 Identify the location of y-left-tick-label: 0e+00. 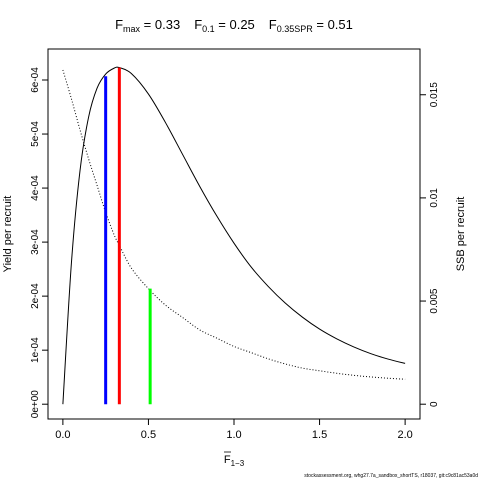
(35, 404).